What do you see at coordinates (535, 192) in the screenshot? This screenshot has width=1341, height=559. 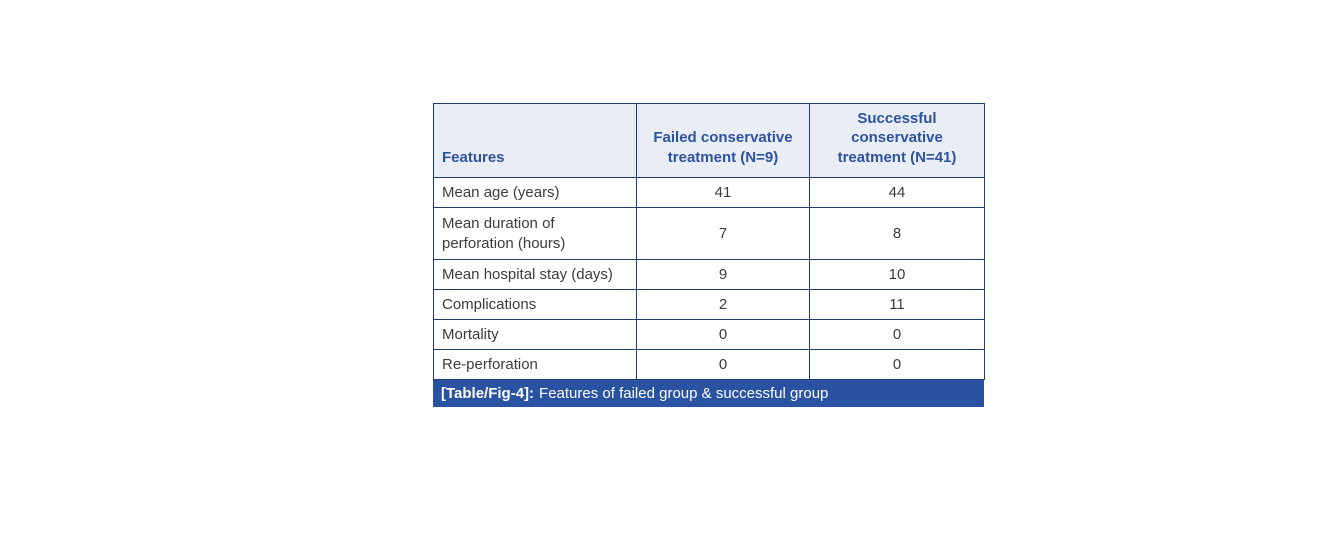 I see `feature-label: Mean age (years)` at bounding box center [535, 192].